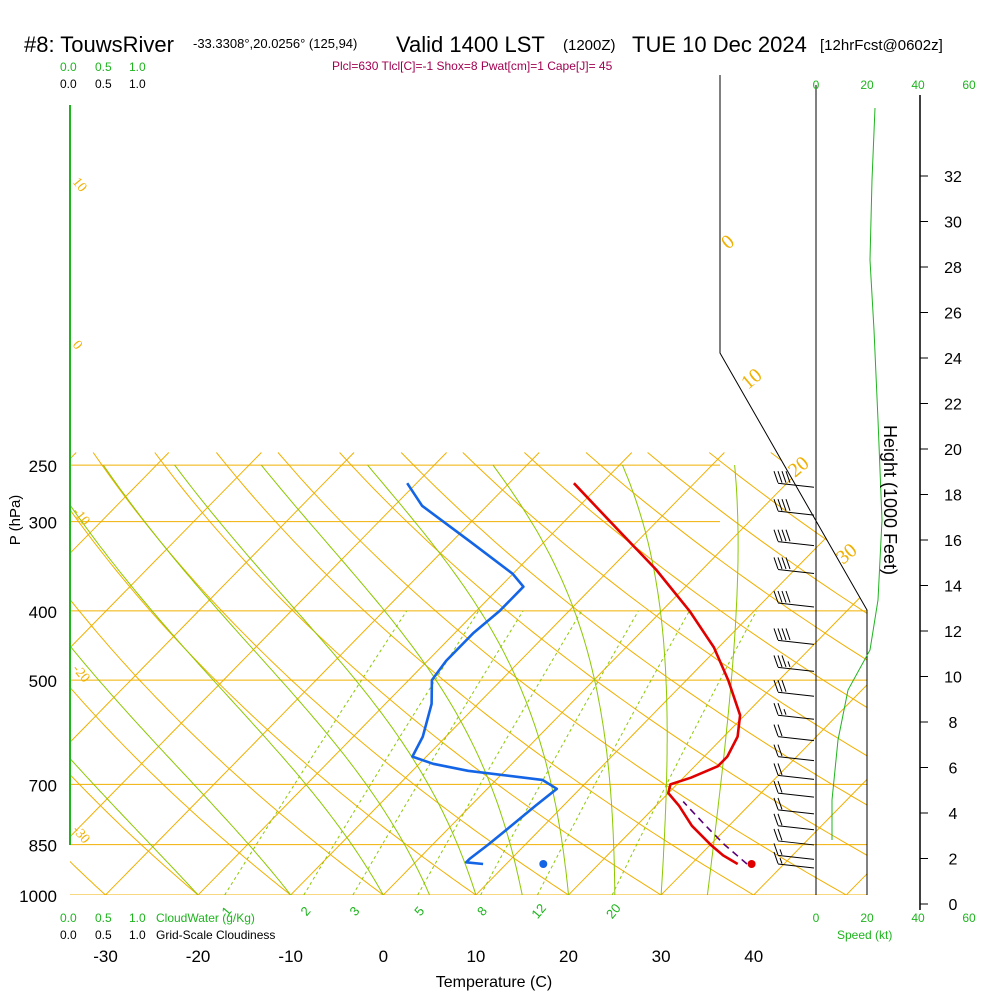  Describe the element at coordinates (99, 44) in the screenshot. I see `station-title: #8: TouwsRiver` at that location.